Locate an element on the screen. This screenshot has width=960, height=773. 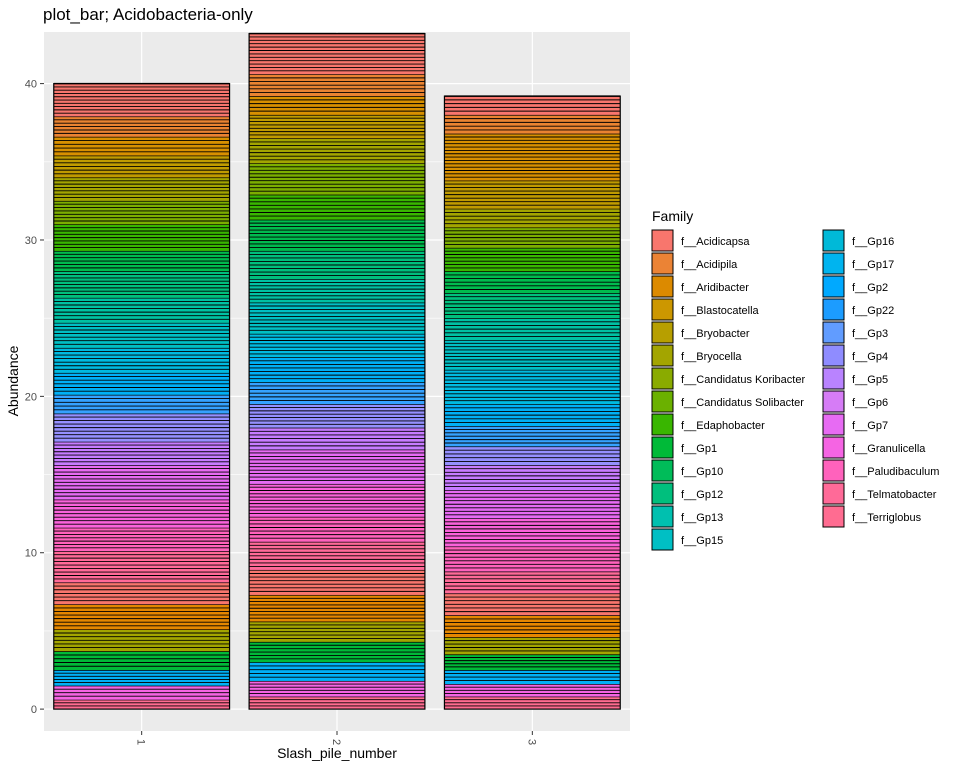
legend-item: f__Paludibaculum is located at coordinates (880, 470).